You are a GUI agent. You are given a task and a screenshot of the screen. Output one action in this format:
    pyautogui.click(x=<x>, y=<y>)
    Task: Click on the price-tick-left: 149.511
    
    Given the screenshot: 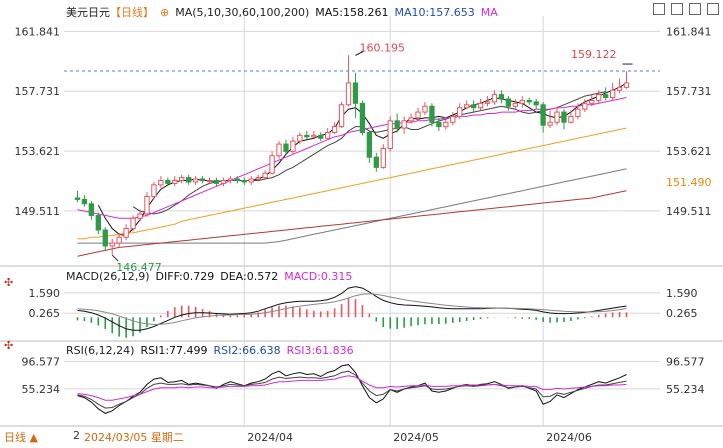 What is the action you would take?
    pyautogui.click(x=38, y=211)
    